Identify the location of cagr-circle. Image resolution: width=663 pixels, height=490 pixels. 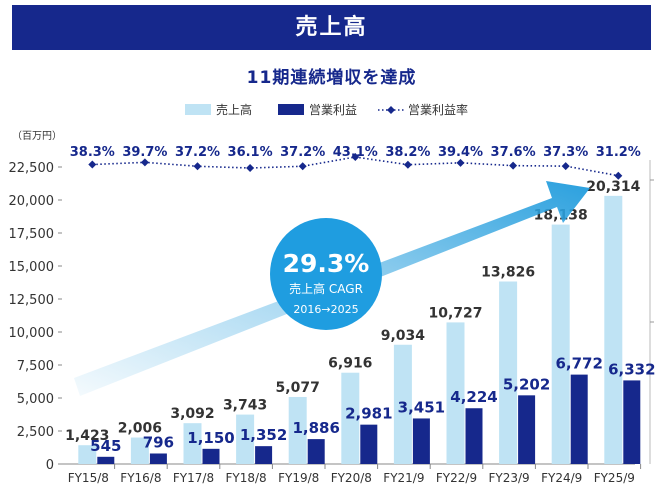
(326, 274).